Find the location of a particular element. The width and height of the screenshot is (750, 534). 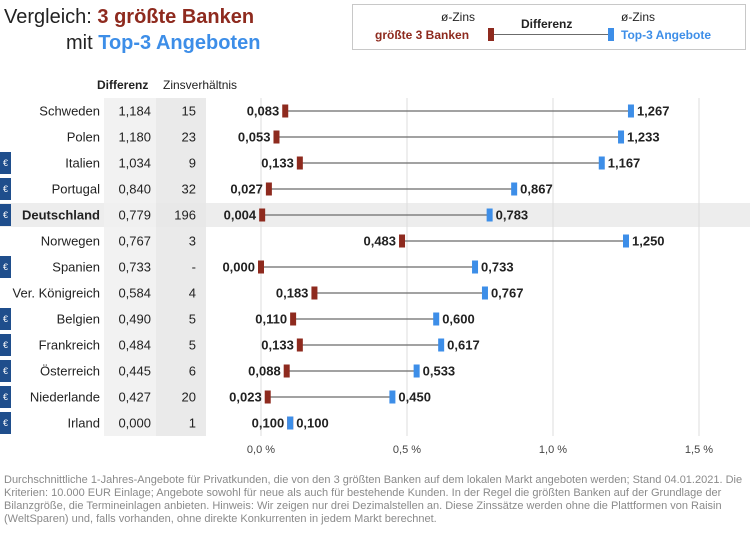

country-label: Spanien is located at coordinates (76, 267).